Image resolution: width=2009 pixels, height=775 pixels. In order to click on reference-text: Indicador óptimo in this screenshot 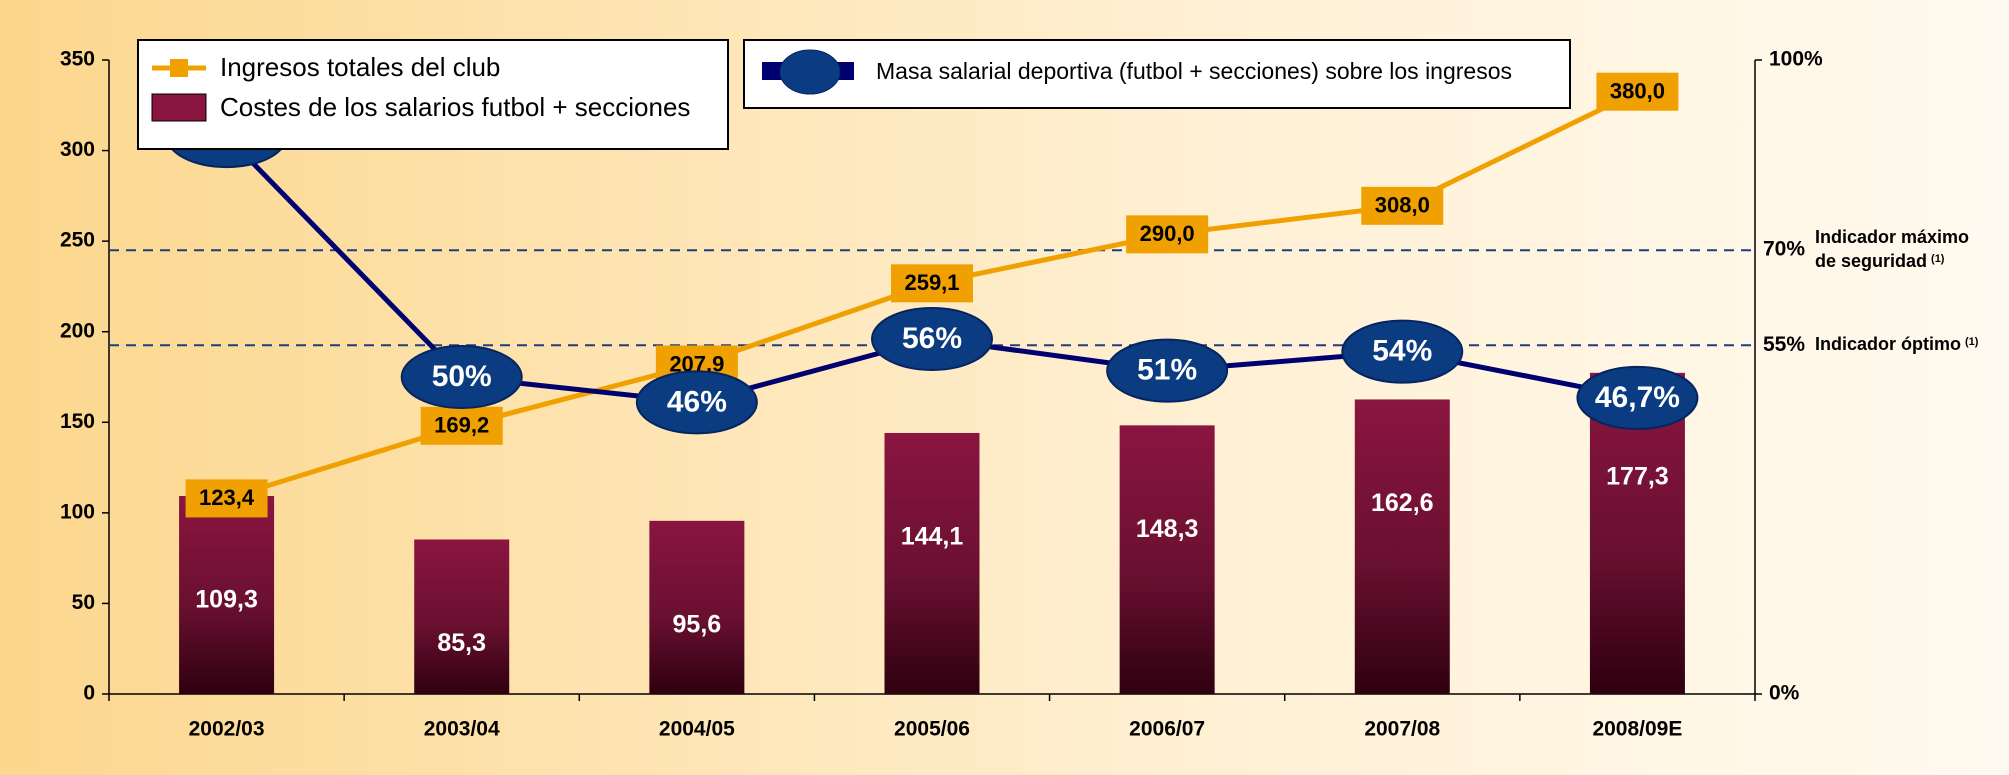, I will do `click(1888, 344)`.